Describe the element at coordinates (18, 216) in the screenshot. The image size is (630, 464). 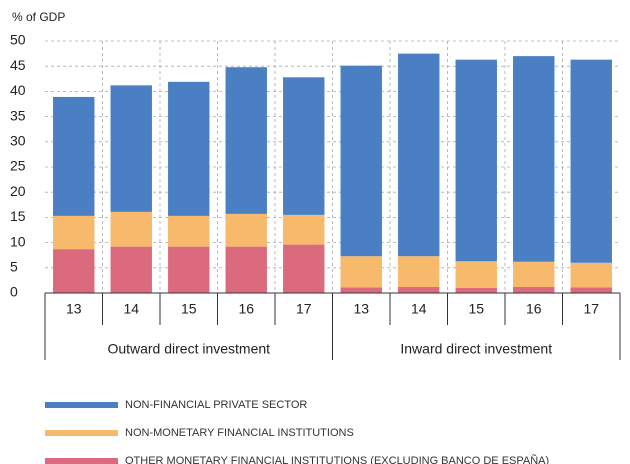
I see `y-tick-label: 15` at that location.